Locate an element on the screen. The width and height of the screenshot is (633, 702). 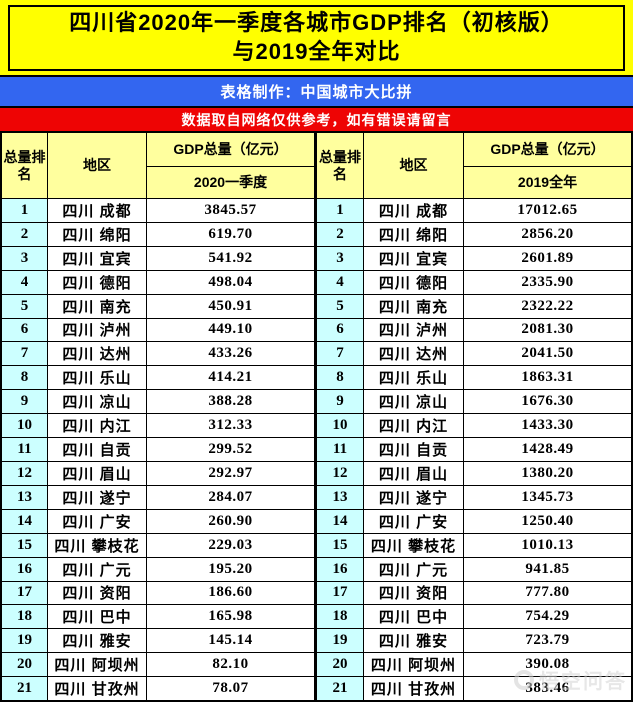
rank-cell-left: 4 is located at coordinates (25, 282).